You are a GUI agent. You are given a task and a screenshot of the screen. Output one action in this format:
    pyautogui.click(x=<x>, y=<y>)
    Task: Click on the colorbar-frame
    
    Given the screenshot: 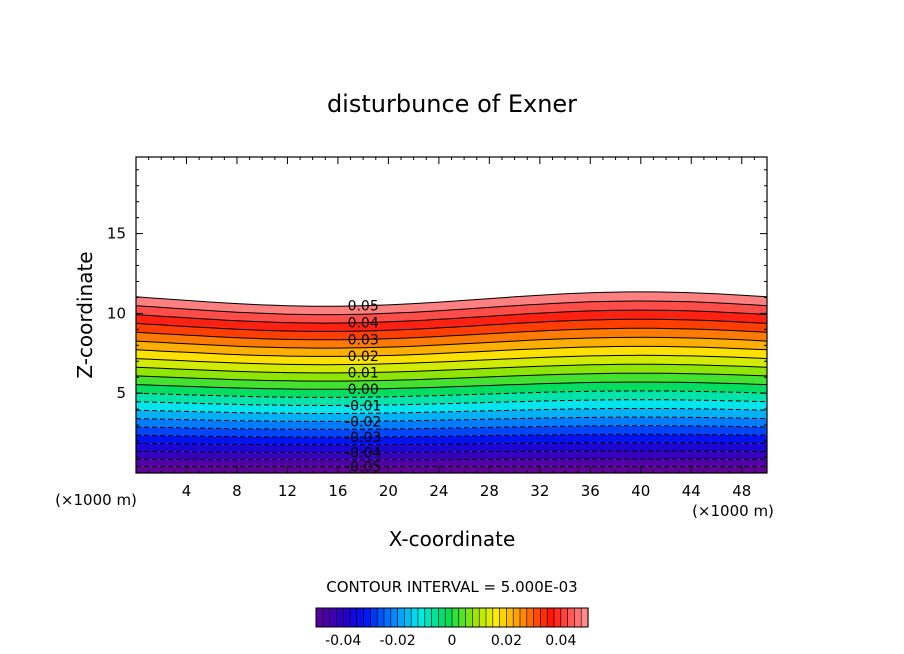 What is the action you would take?
    pyautogui.click(x=452, y=617)
    